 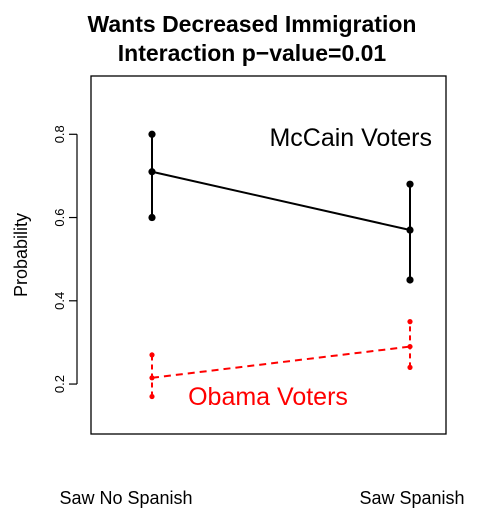 I want to click on y-axis-ticks: 0.2 0.4 0.6 0.8, so click(x=64, y=259).